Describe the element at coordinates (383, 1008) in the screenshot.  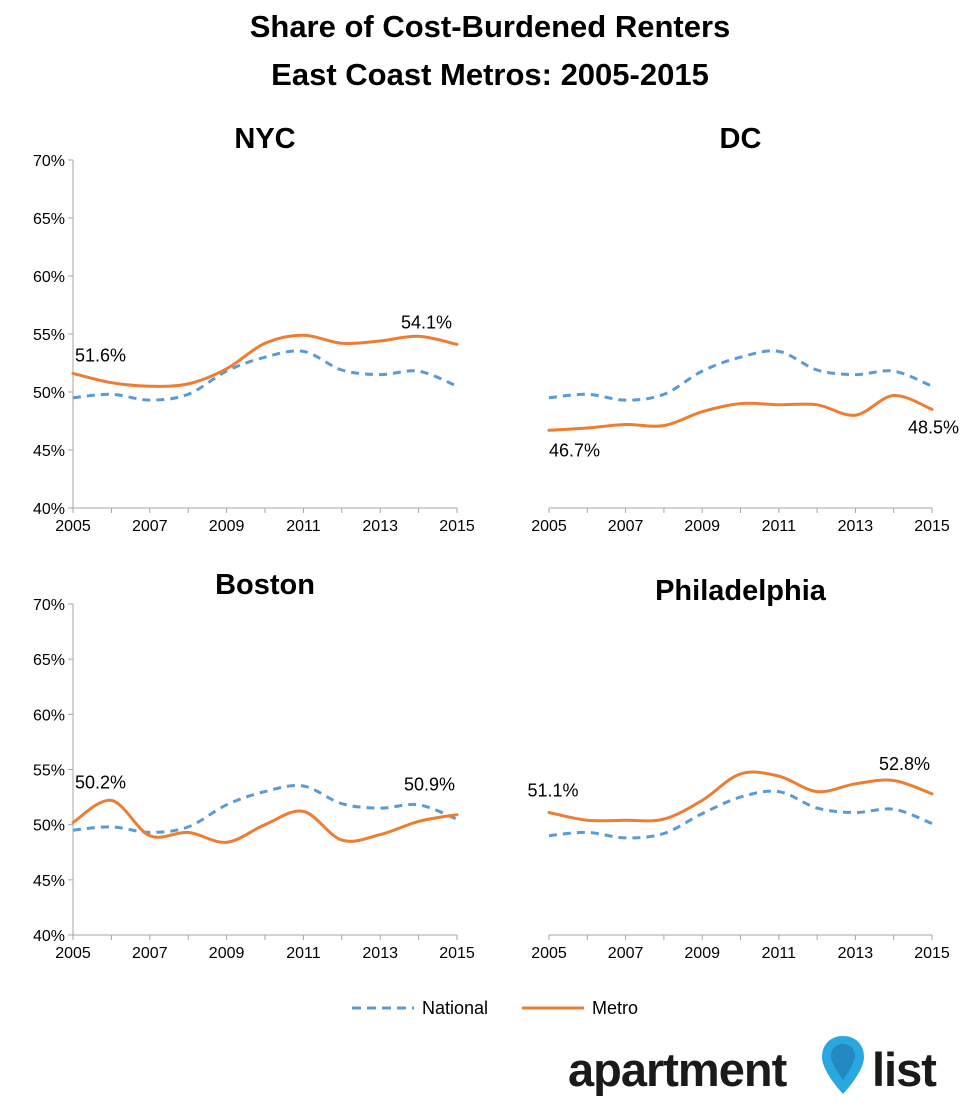
I see `legend-swatch-national` at that location.